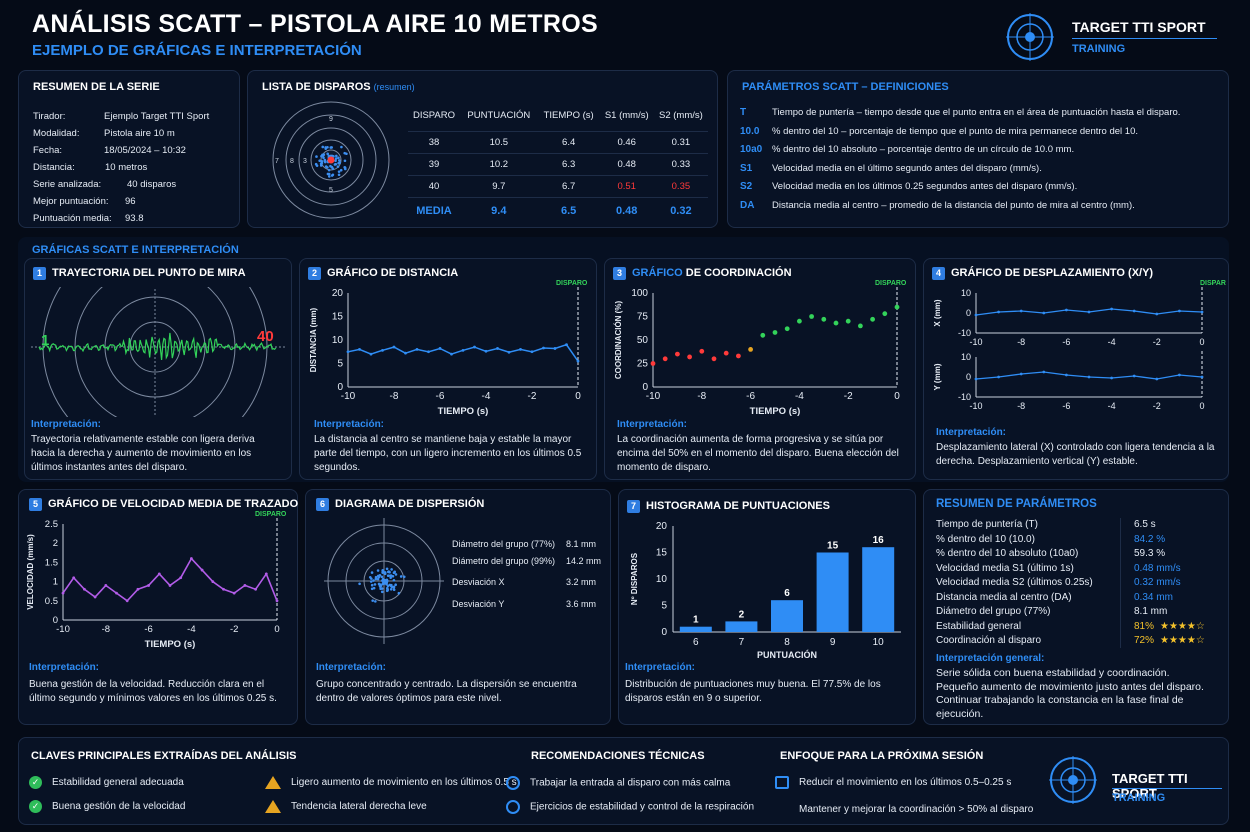 The image size is (1250, 832). Describe the element at coordinates (833, 546) in the screenshot. I see `bar-value-label: 15` at that location.